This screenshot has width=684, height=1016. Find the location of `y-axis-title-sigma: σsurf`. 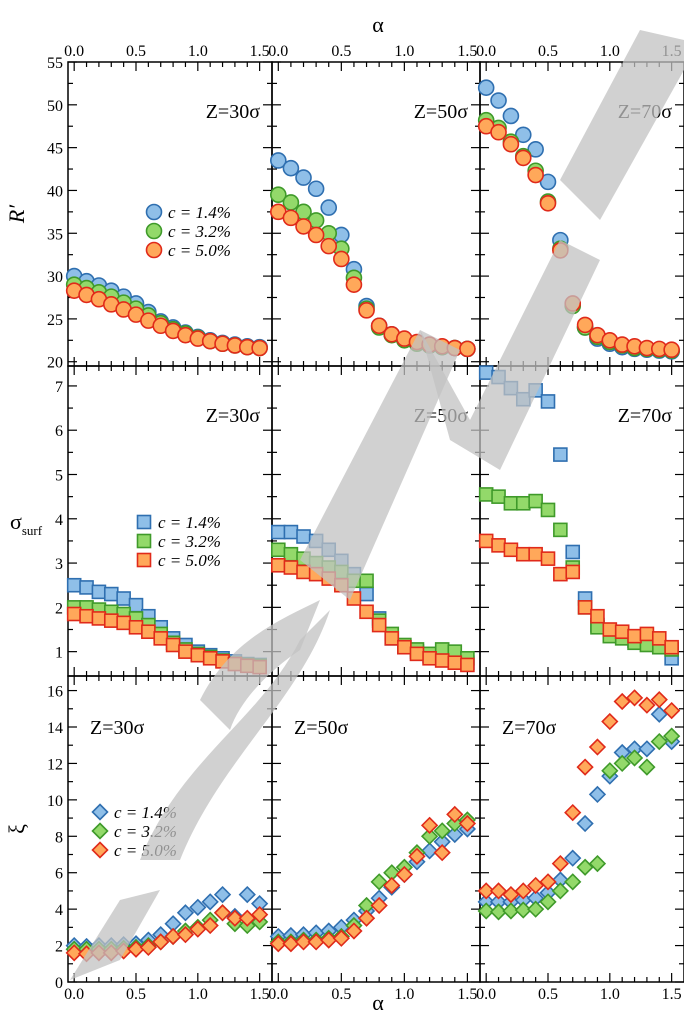

y-axis-title-sigma: σsurf is located at coordinates (26, 523).